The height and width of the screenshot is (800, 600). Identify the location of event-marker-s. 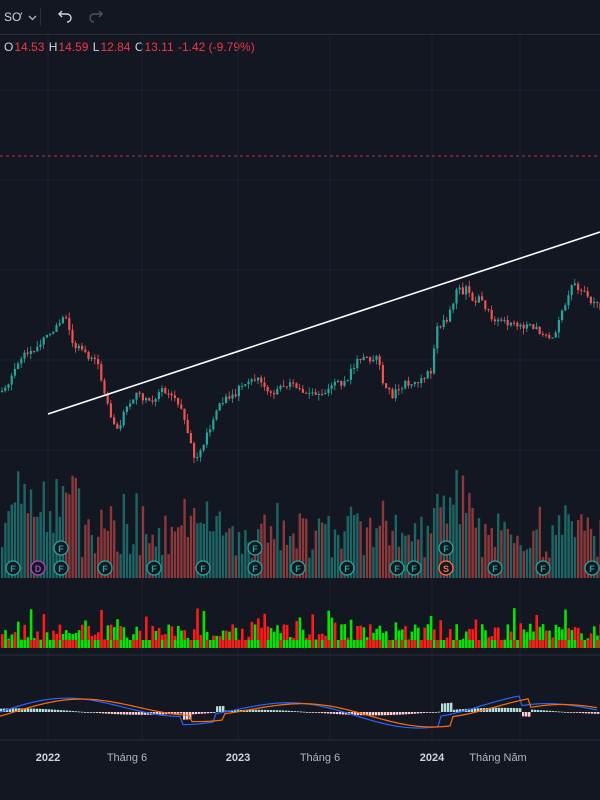
(446, 568).